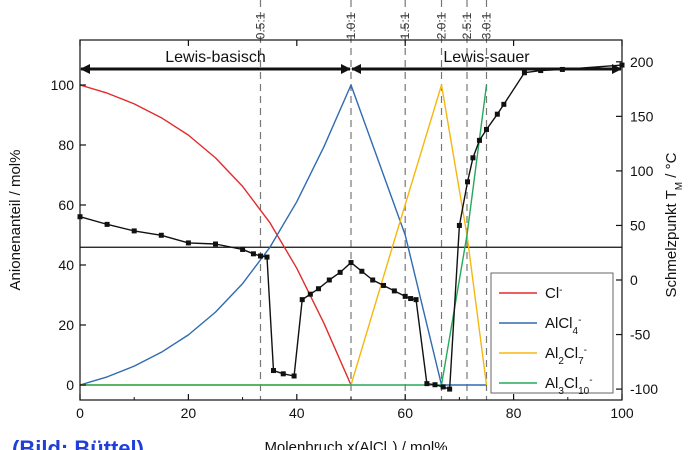 The image size is (690, 450). What do you see at coordinates (563, 326) in the screenshot?
I see `legend-label-1: AlCl4-` at bounding box center [563, 326].